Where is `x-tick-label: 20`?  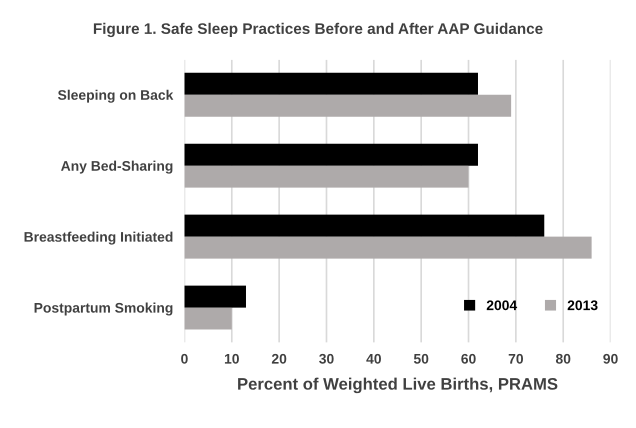 x-tick-label: 20 is located at coordinates (279, 359).